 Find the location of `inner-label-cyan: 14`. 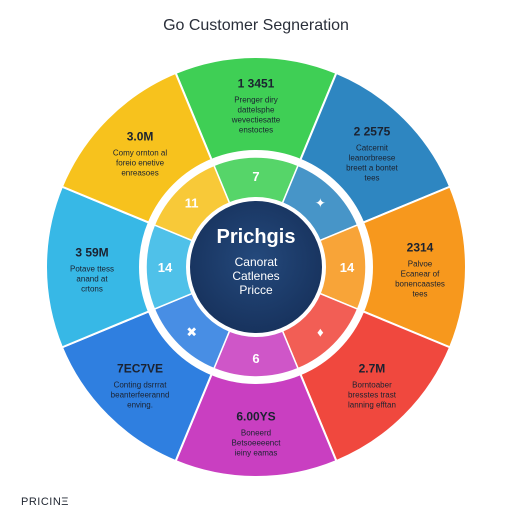

inner-label-cyan: 14 is located at coordinates (165, 267).